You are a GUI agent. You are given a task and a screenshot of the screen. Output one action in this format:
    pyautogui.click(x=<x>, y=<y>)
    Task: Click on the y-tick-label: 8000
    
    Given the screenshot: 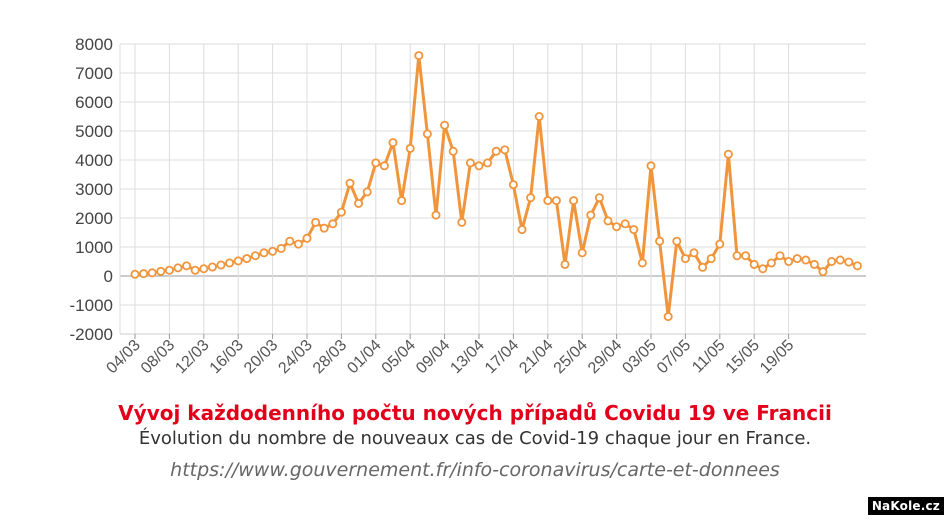 What is the action you would take?
    pyautogui.click(x=94, y=44)
    